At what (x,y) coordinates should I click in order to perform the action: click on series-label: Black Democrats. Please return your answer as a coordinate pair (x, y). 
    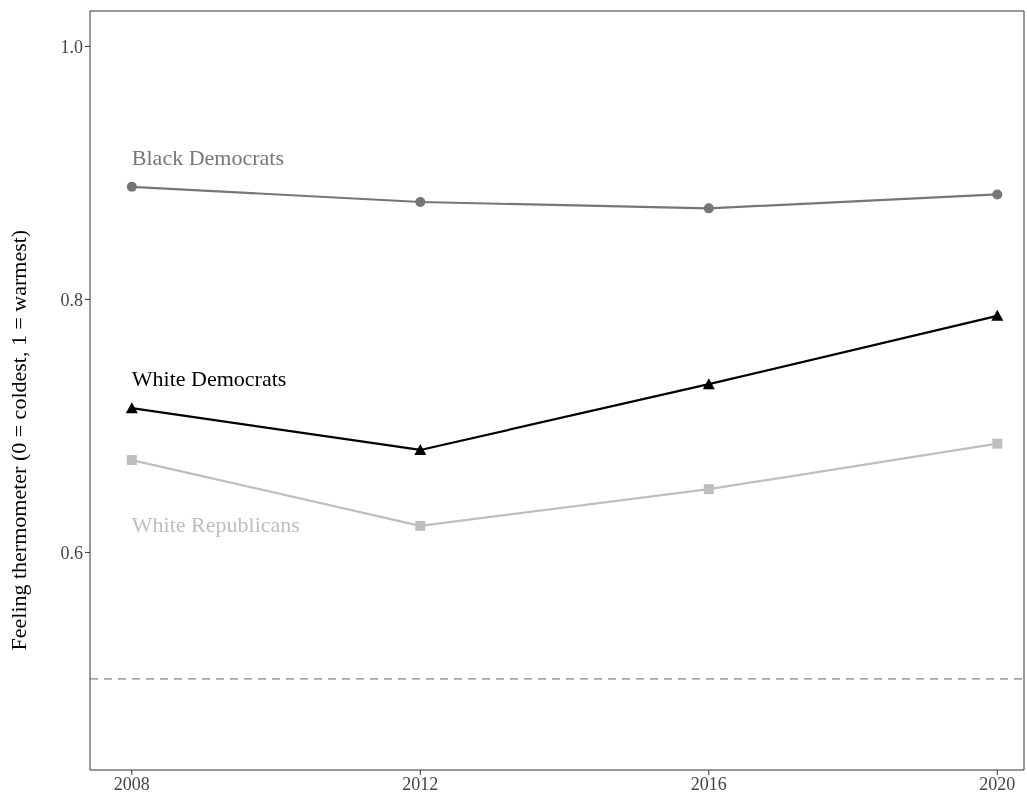
    Looking at the image, I should click on (207, 157).